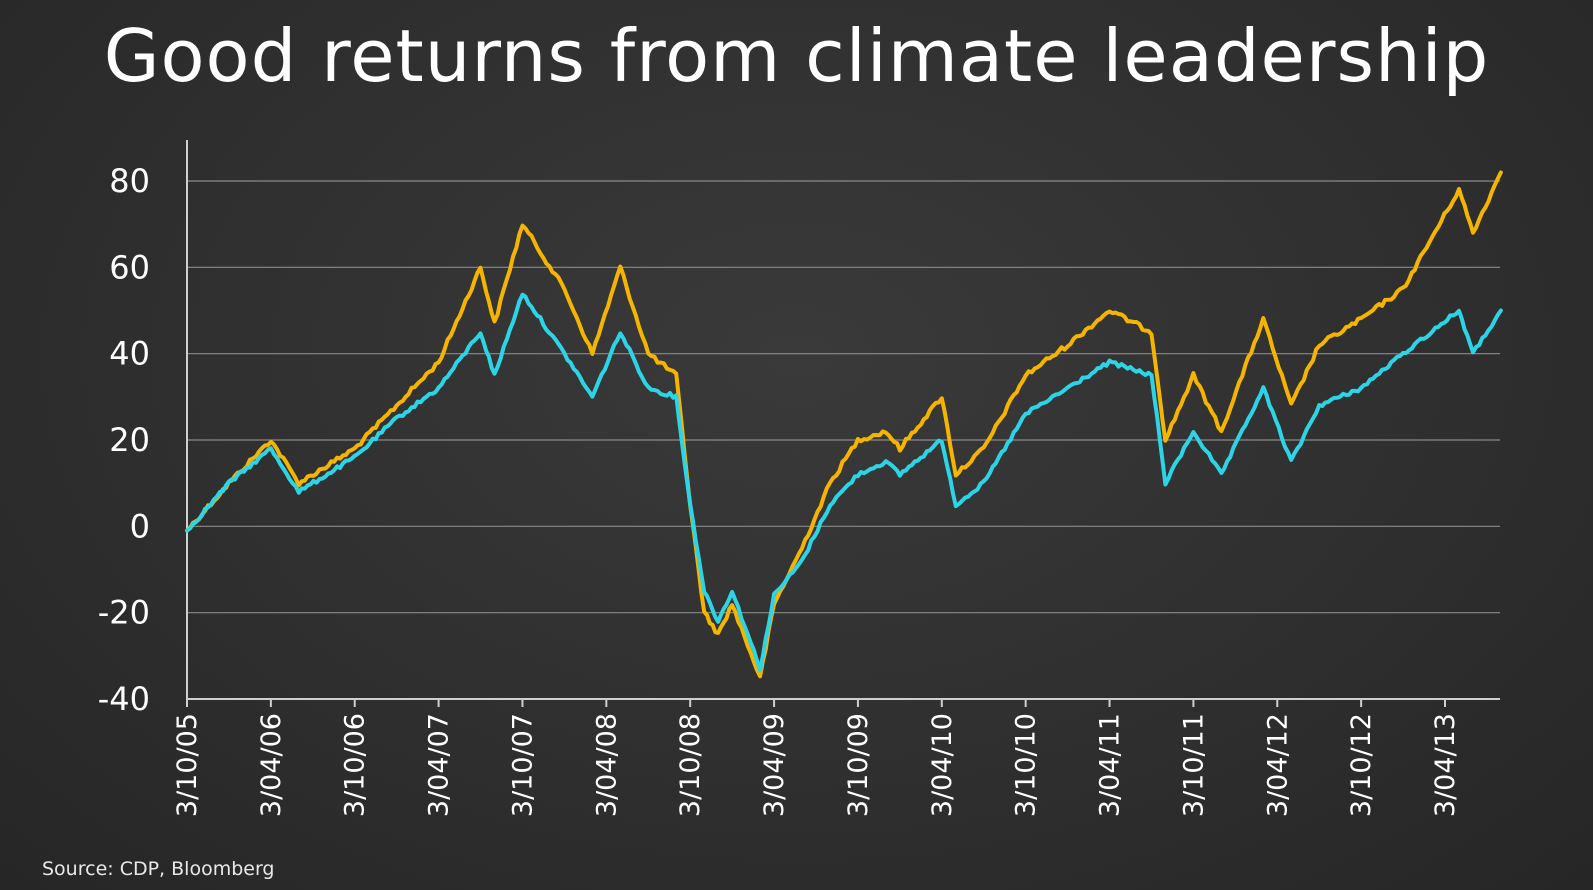 This screenshot has height=890, width=1593. Describe the element at coordinates (187, 765) in the screenshot. I see `x-tick-label: 3/10/05` at that location.